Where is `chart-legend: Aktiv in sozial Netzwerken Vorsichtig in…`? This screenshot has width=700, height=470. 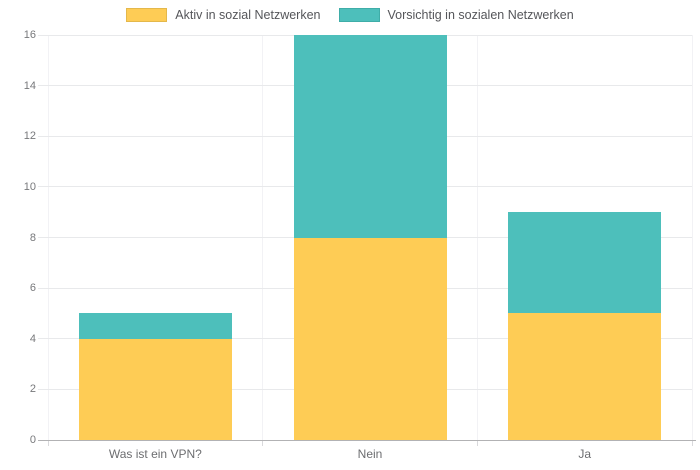
chart-legend: Aktiv in sozial Netzwerken Vorsichtig in… is located at coordinates (350, 15).